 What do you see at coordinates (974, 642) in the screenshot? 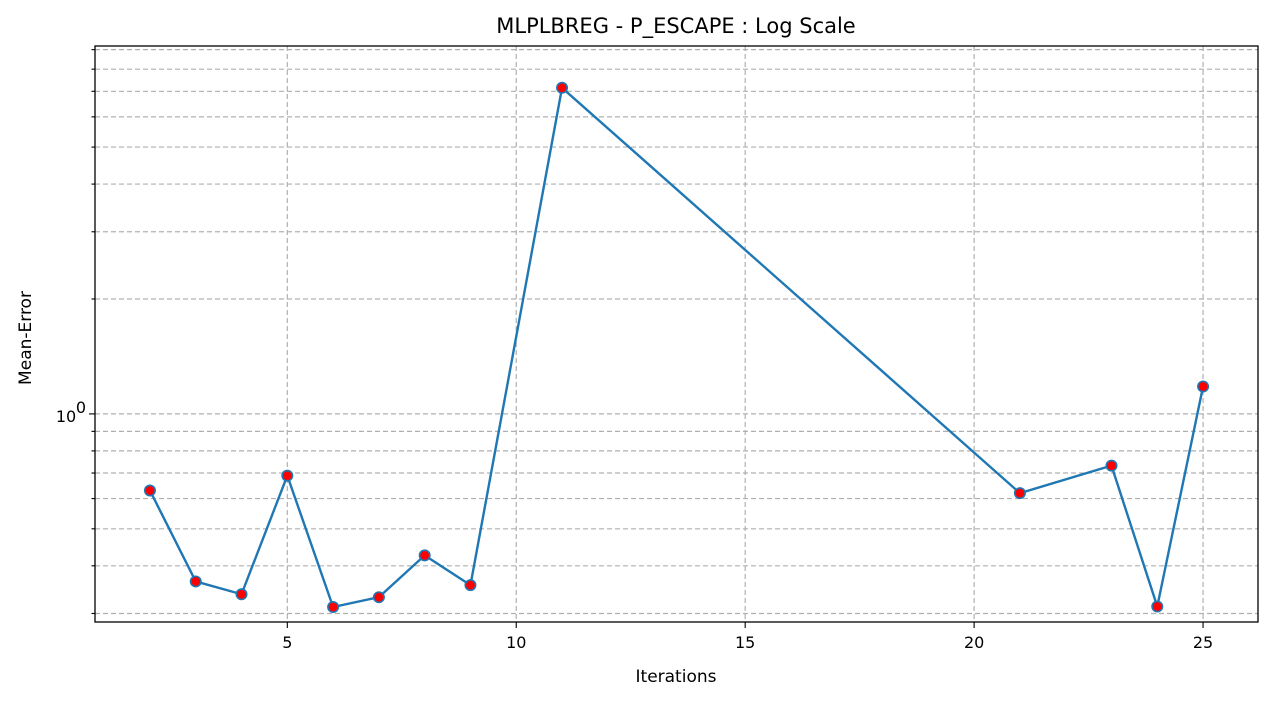
I see `x-tick-label: 20` at bounding box center [974, 642].